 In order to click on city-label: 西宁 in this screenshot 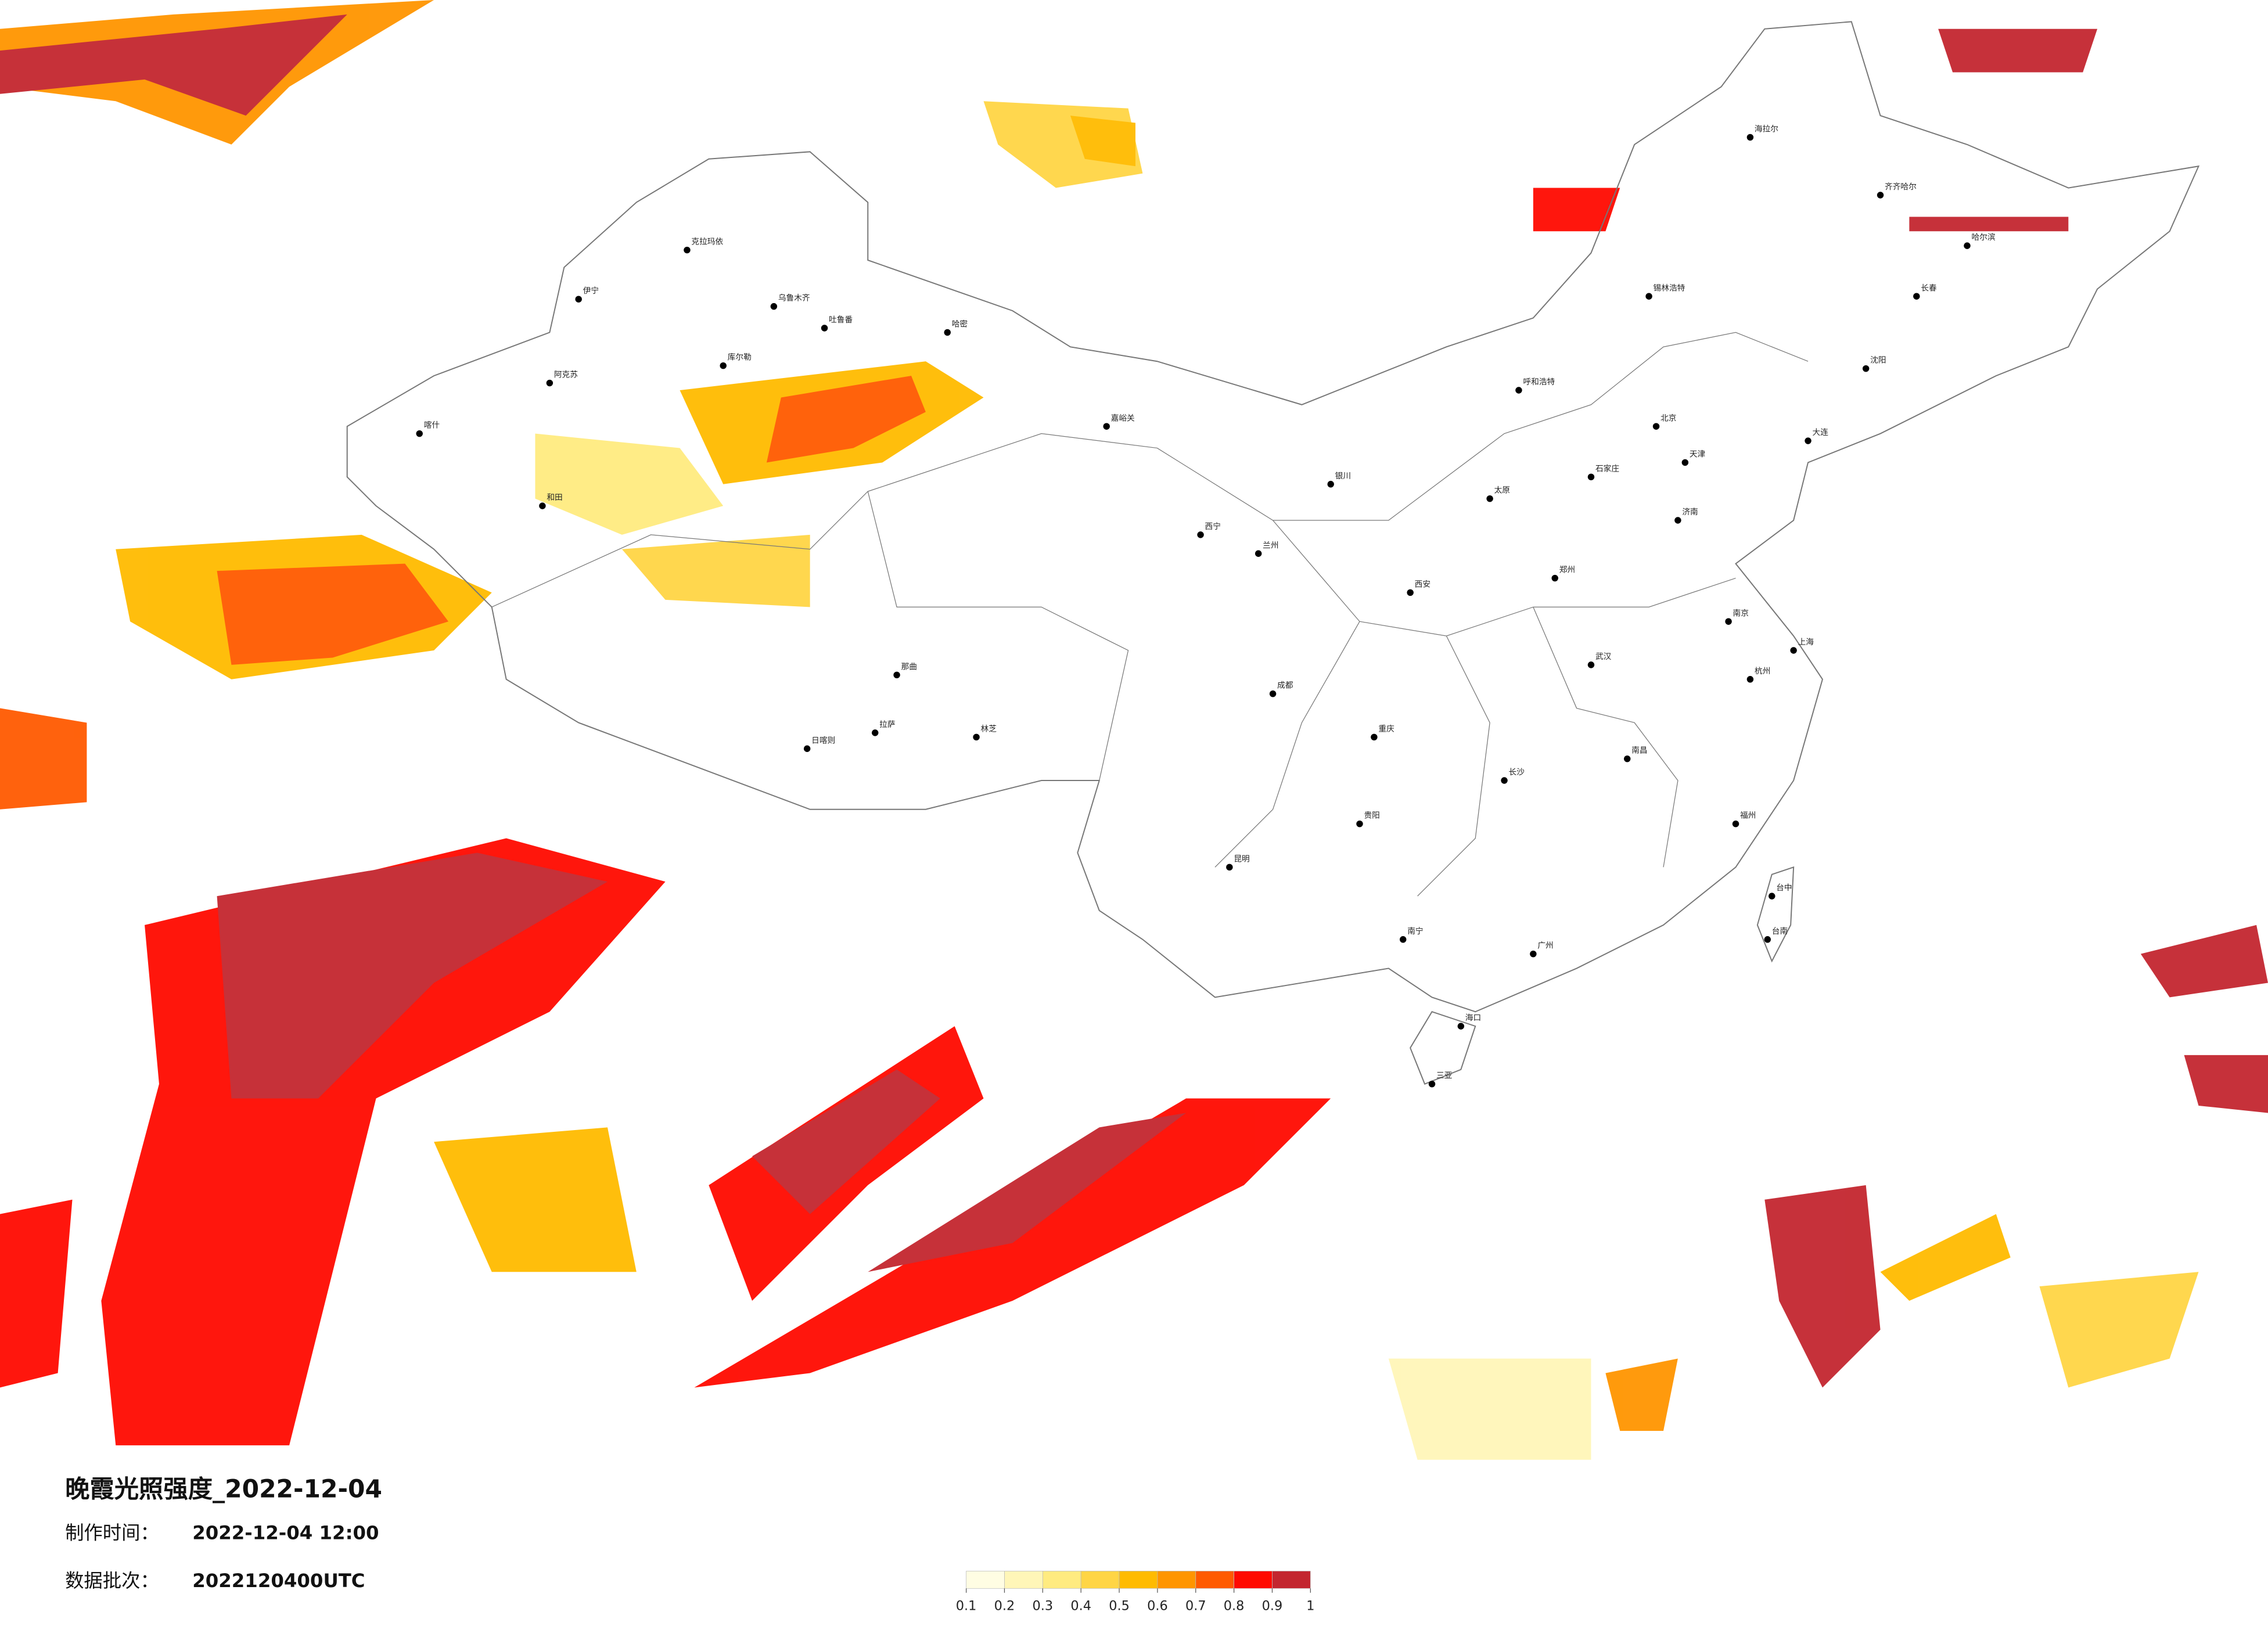, I will do `click(1213, 526)`.